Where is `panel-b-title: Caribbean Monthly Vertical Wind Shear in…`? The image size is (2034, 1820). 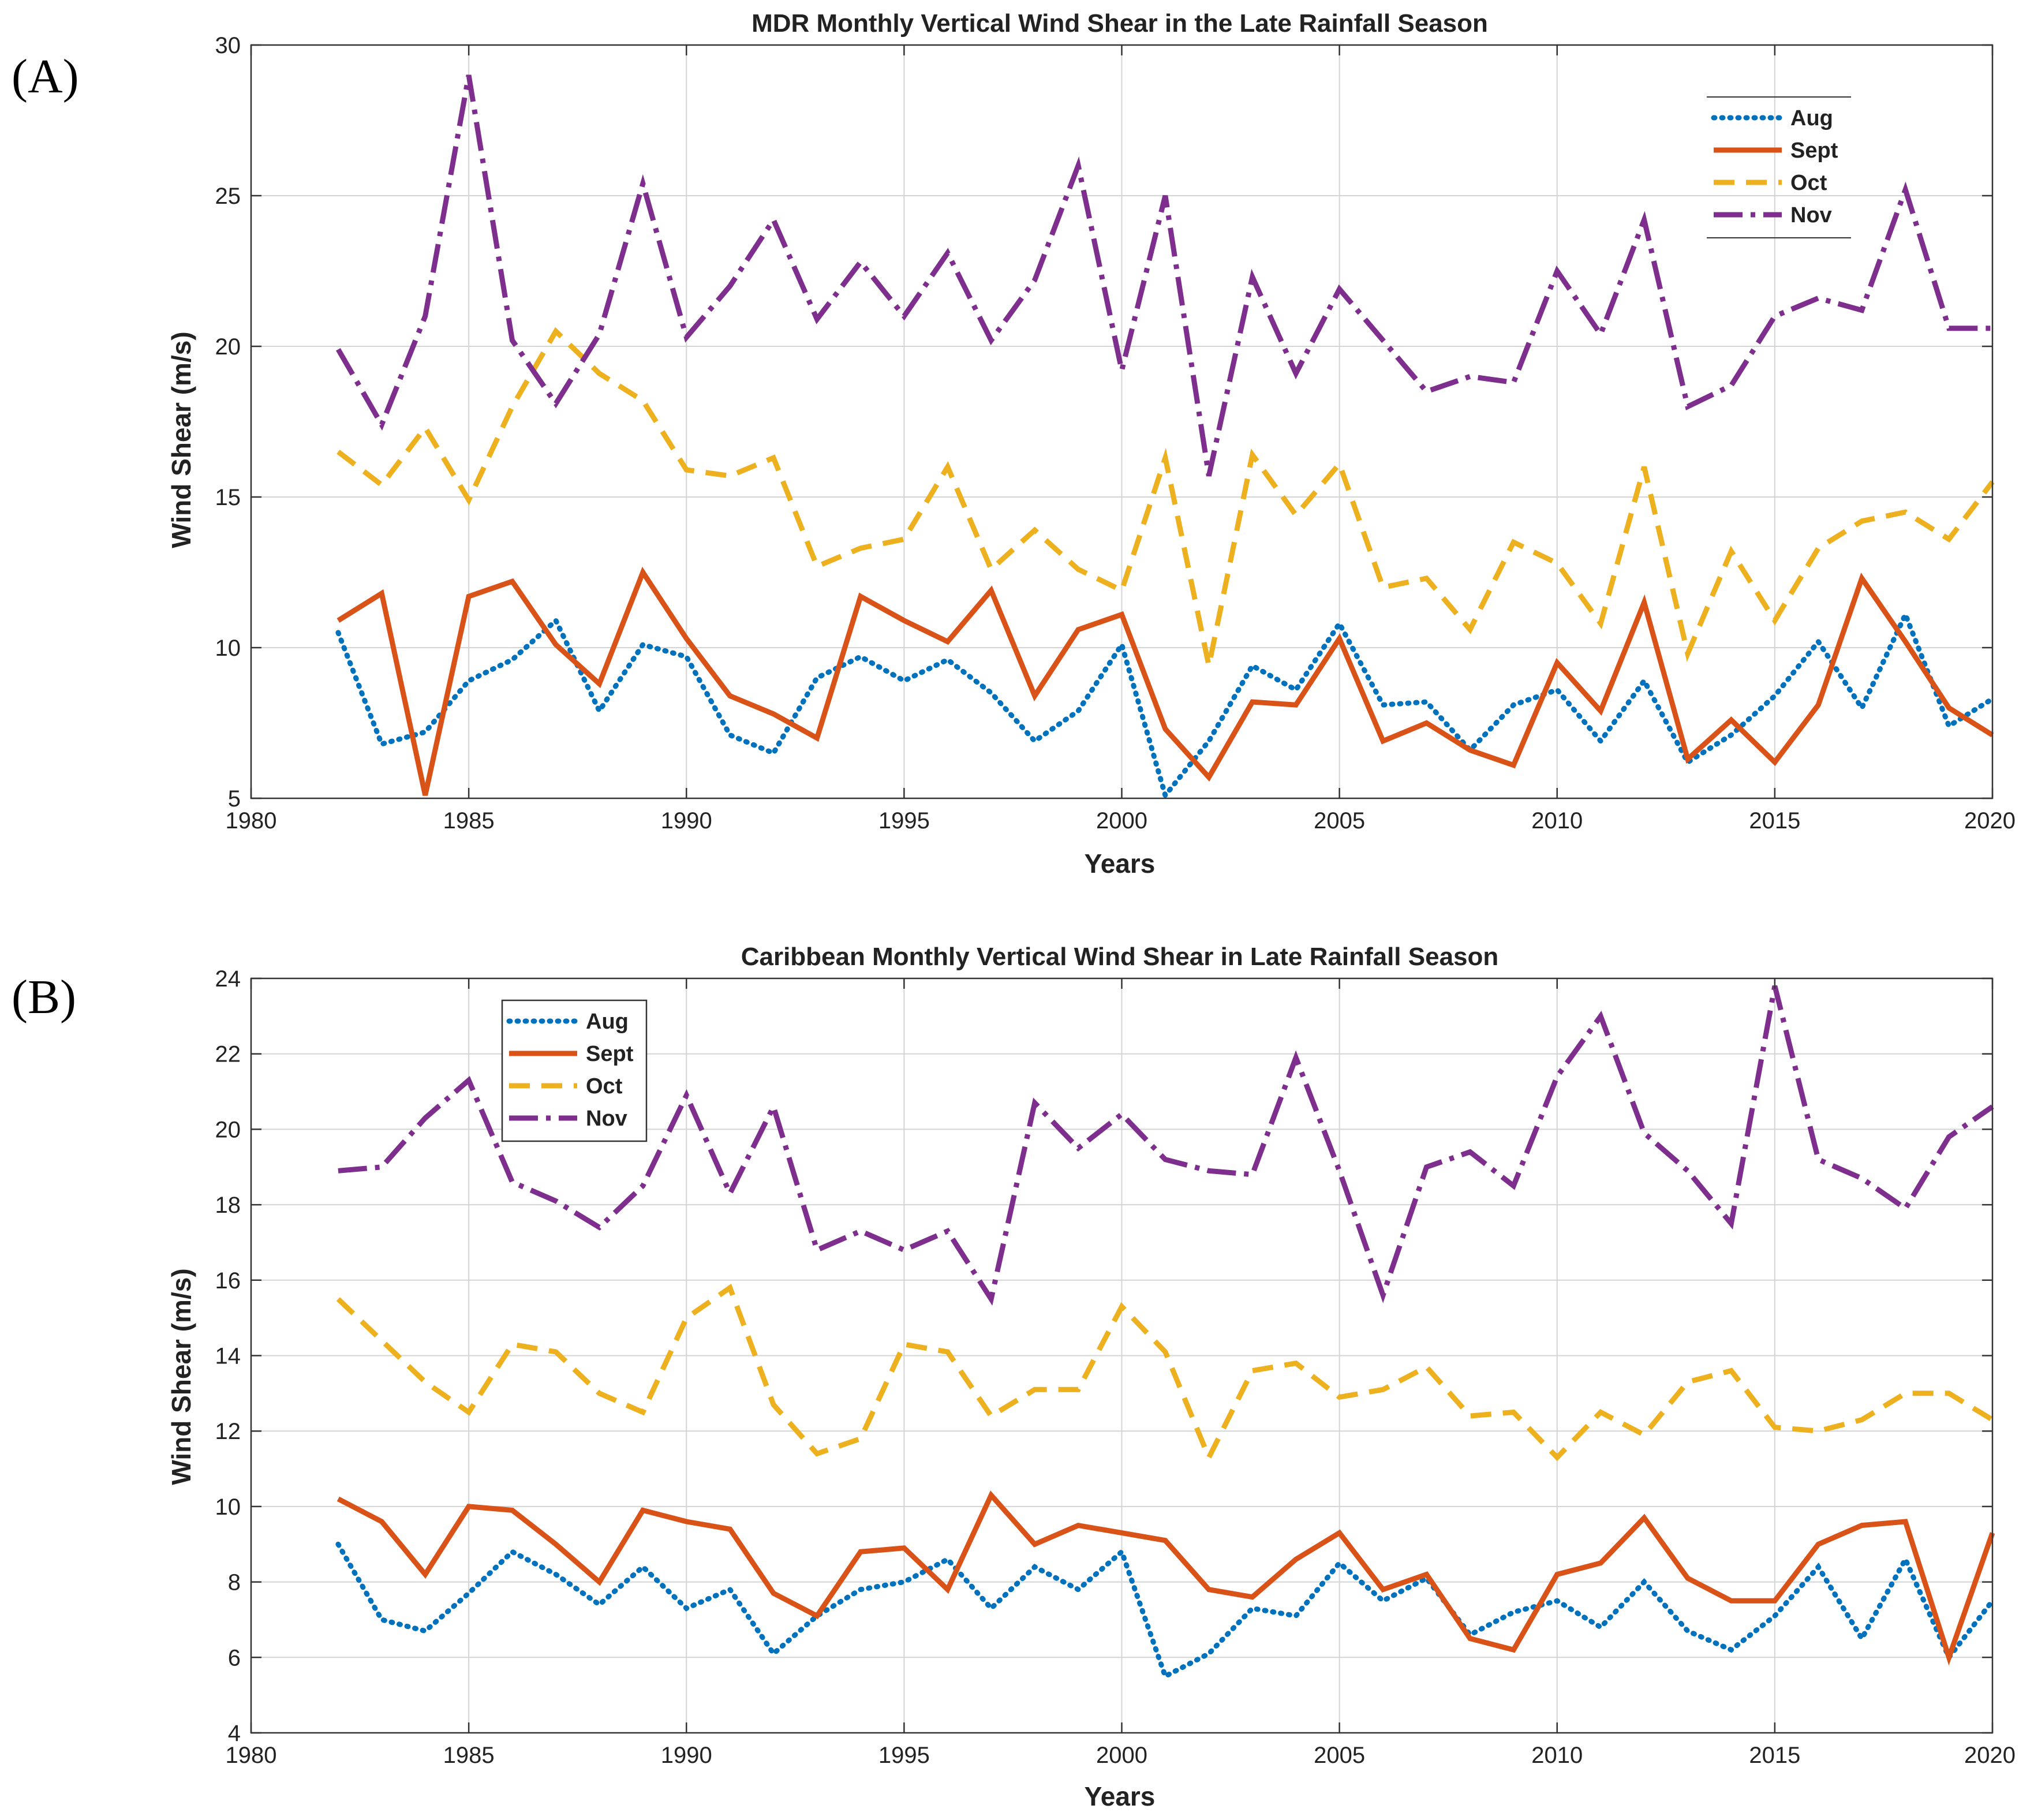
panel-b-title: Caribbean Monthly Vertical Wind Shear in… is located at coordinates (1120, 957).